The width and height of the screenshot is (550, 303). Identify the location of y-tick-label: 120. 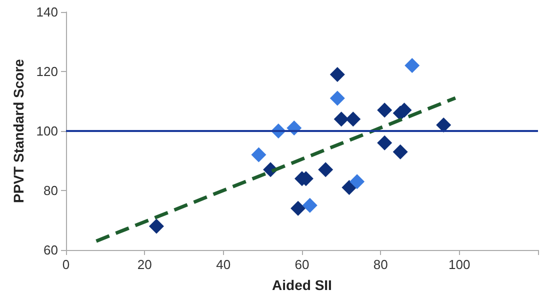
(47, 71).